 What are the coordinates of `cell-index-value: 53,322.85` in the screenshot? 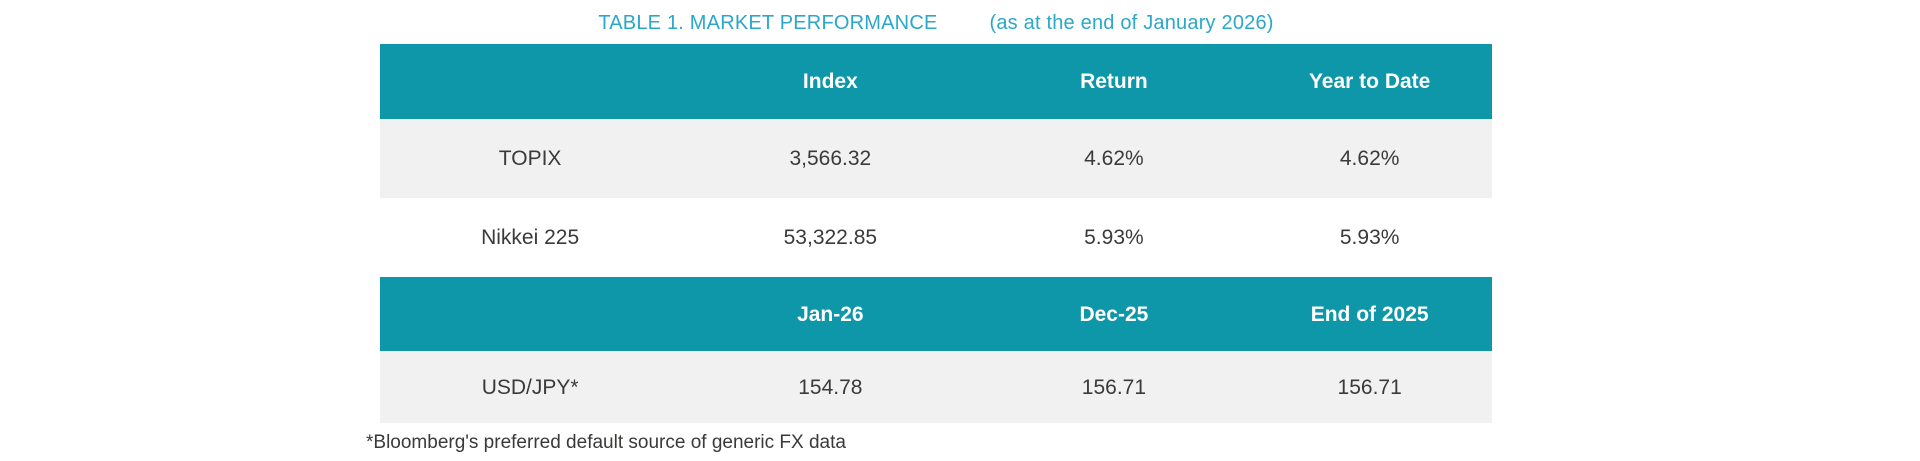 It's located at (830, 237).